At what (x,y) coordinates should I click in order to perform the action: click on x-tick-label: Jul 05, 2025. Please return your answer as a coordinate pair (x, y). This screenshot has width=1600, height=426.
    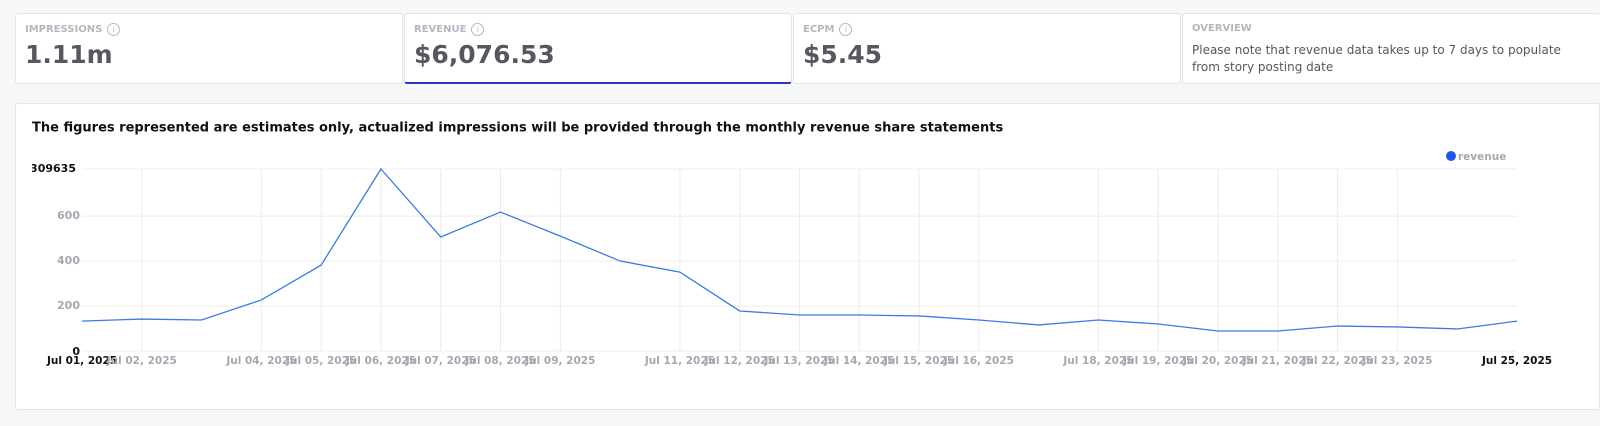
    Looking at the image, I should click on (320, 361).